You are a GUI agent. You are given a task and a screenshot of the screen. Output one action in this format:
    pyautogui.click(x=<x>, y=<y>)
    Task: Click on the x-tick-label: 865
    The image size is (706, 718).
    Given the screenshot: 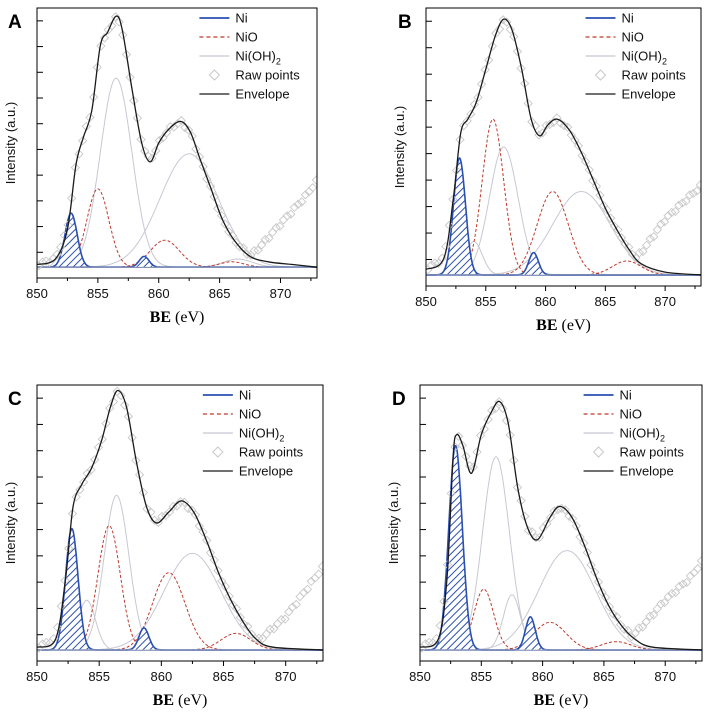 What is the action you would take?
    pyautogui.click(x=220, y=293)
    